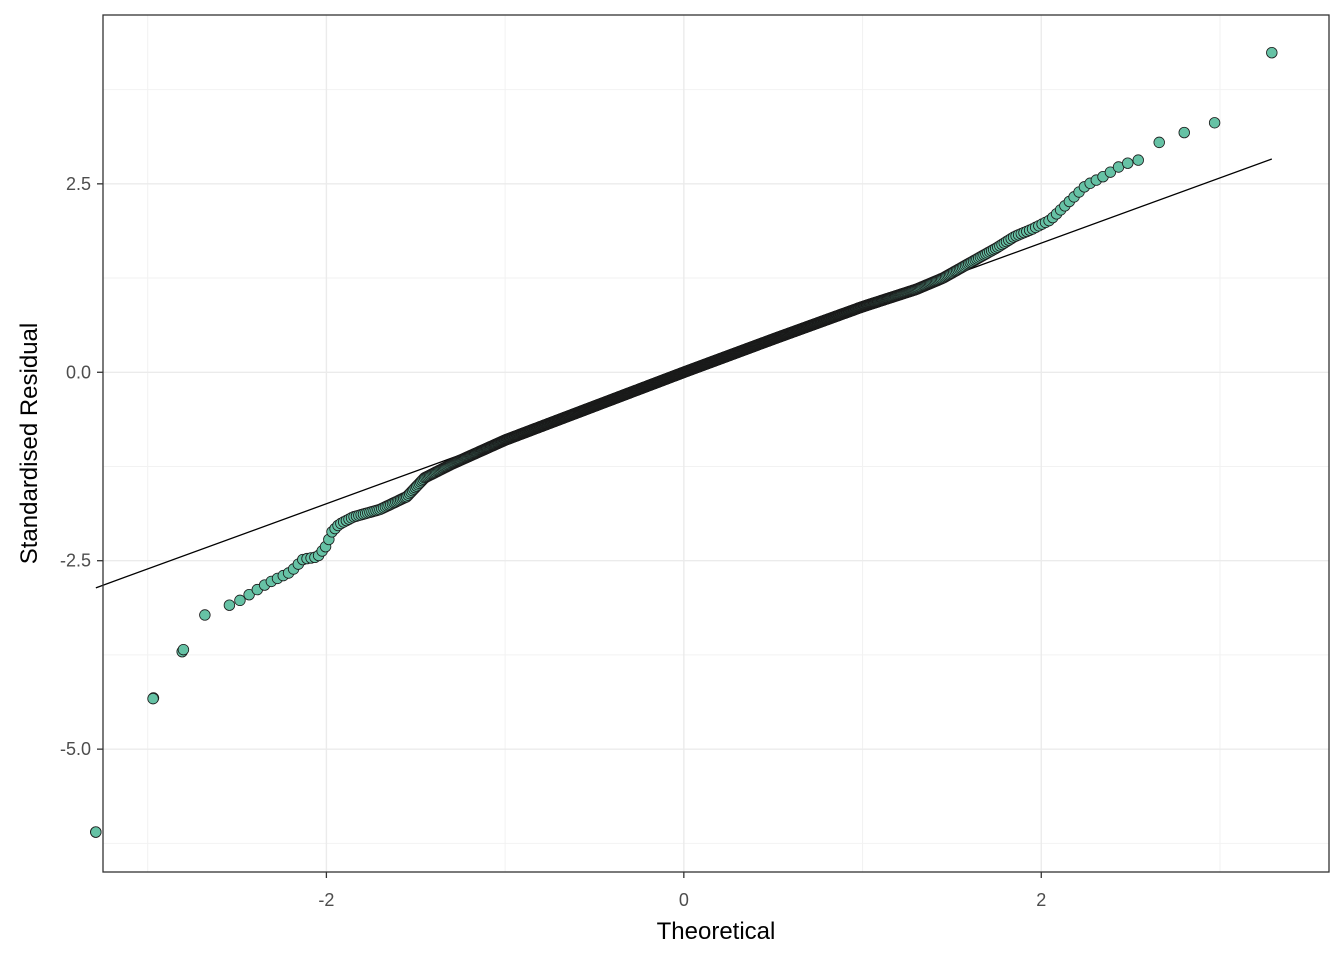  I want to click on x-tick-label: -2, so click(326, 900).